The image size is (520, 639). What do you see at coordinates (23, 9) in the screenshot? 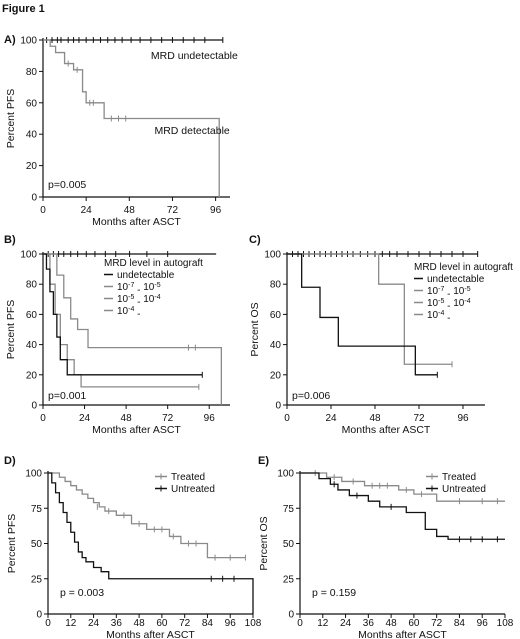
I see `figure-title: Figure 1` at bounding box center [23, 9].